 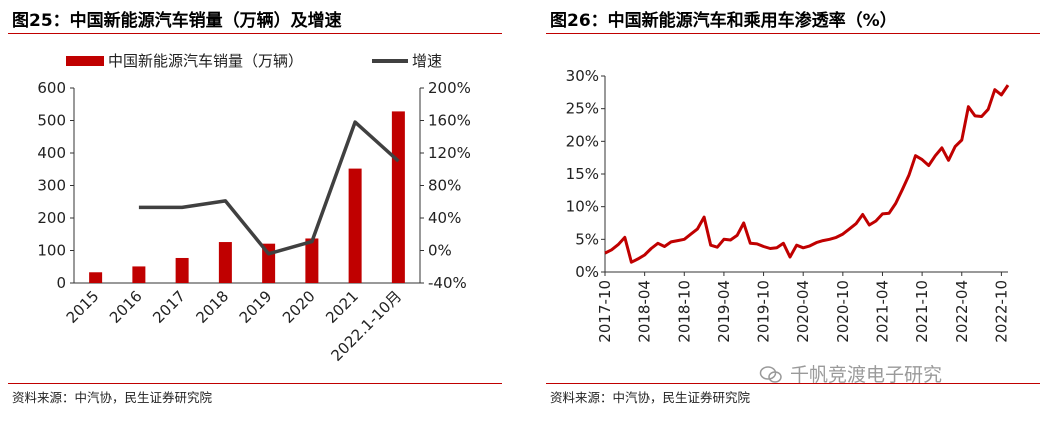 I want to click on left-title-rule, so click(x=255, y=33).